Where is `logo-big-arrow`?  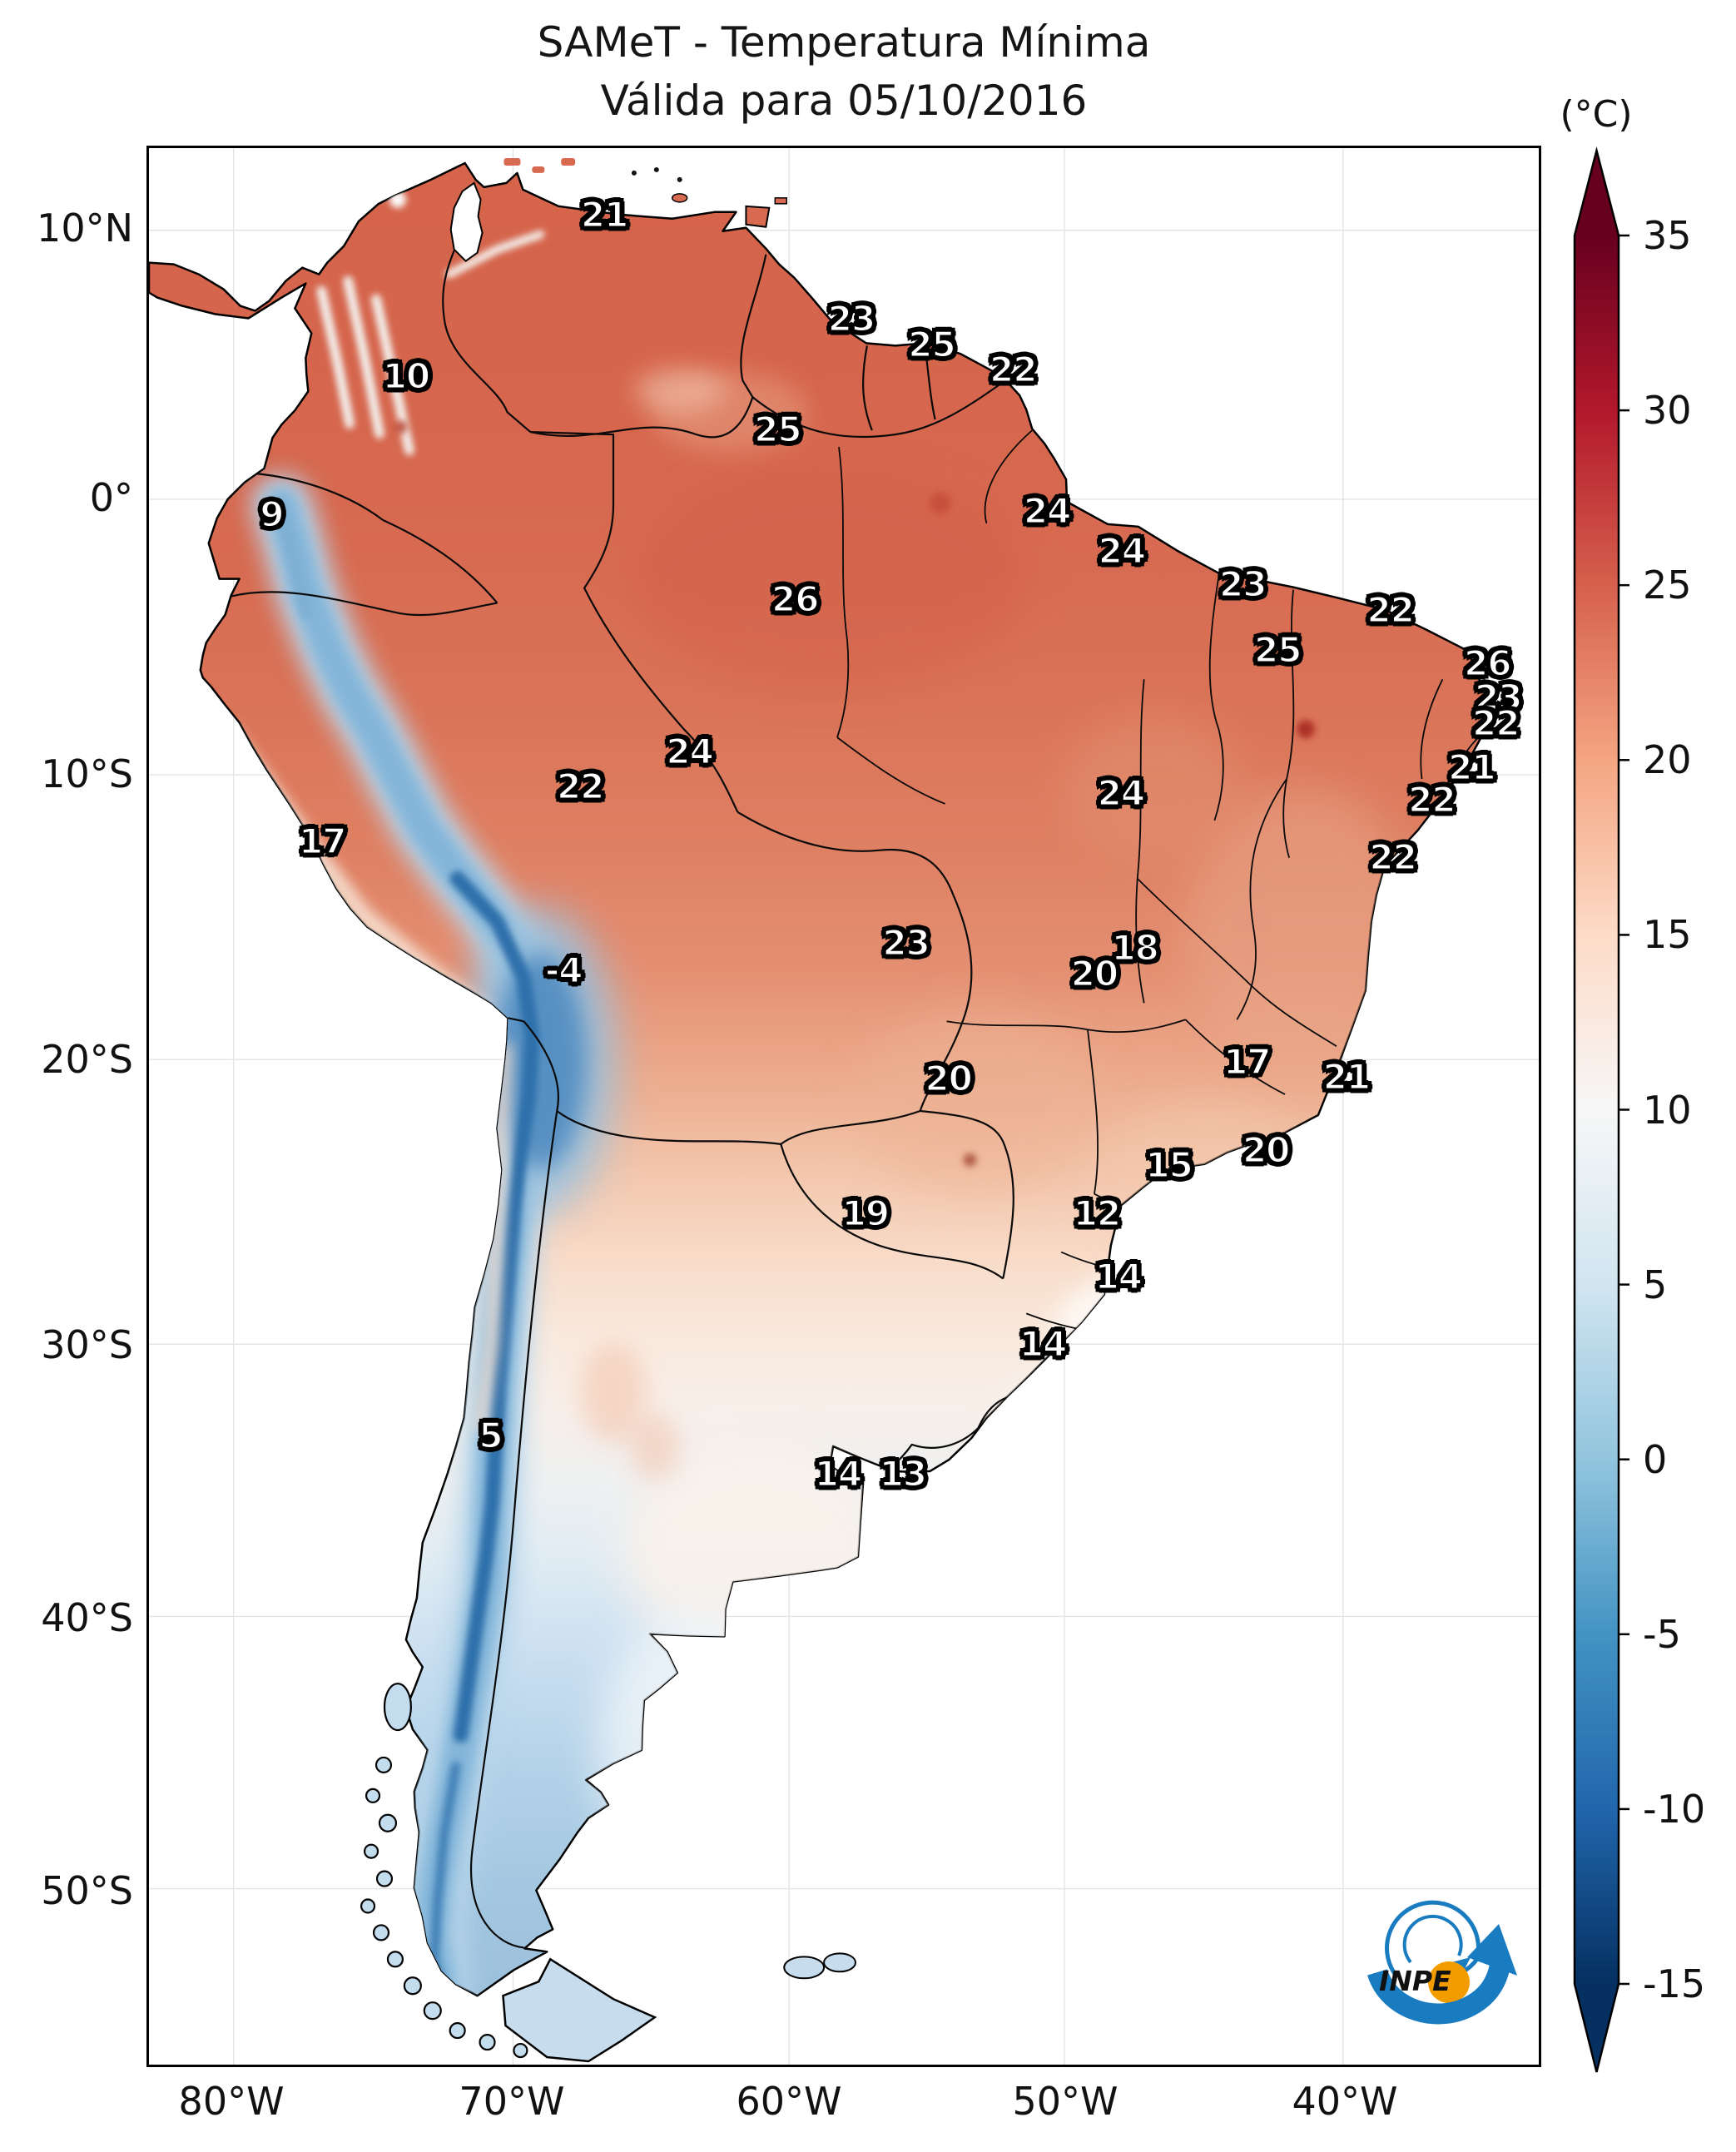
logo-big-arrow is located at coordinates (1439, 1994).